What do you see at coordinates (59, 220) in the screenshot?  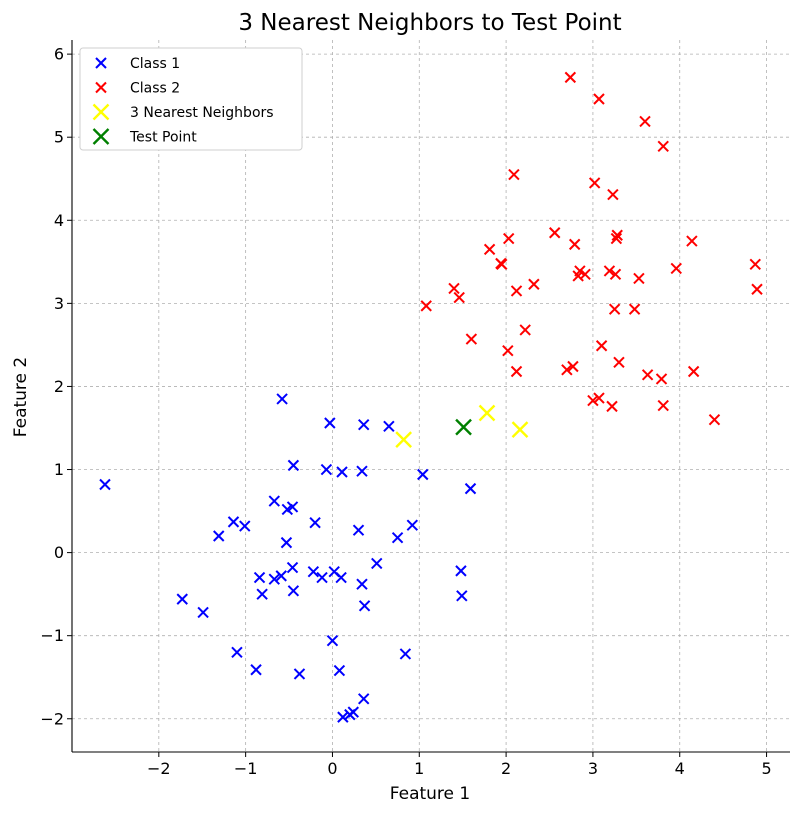 I see `y-tick-label: 4` at bounding box center [59, 220].